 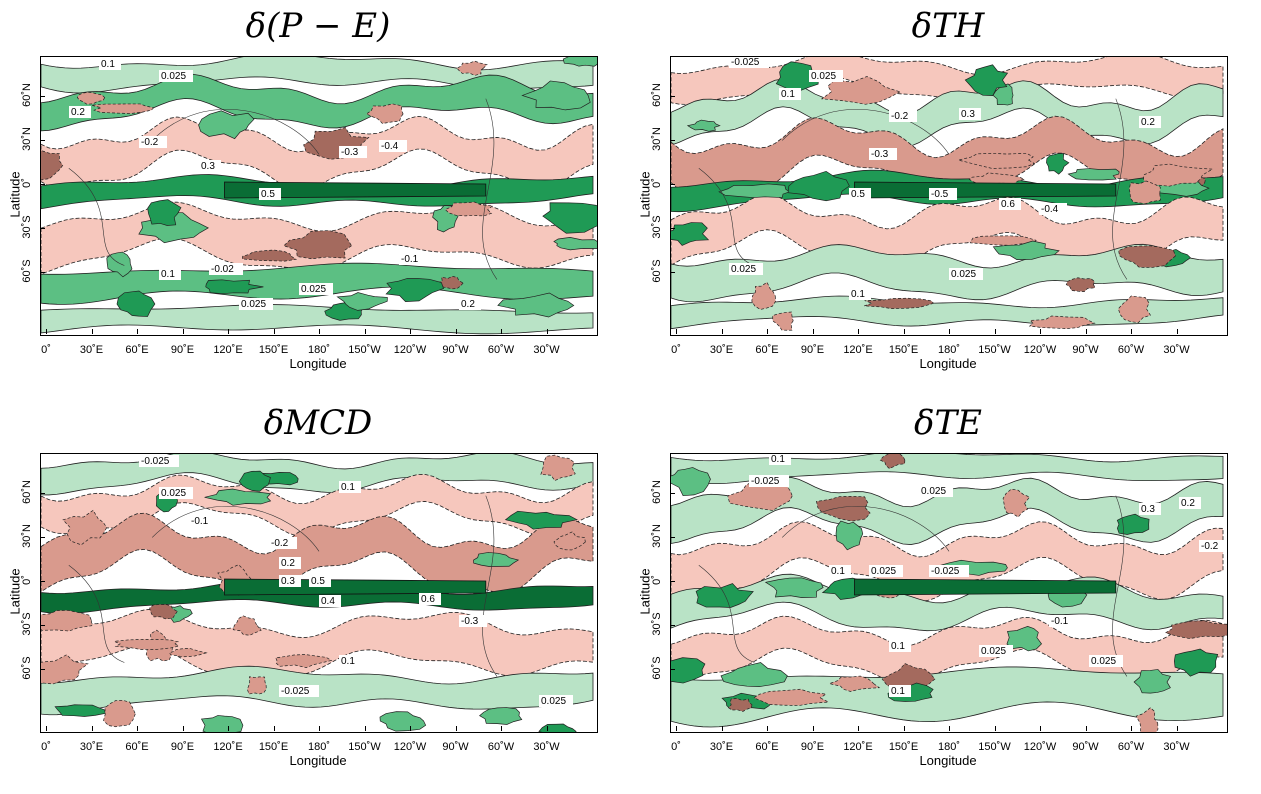 What do you see at coordinates (410, 747) in the screenshot?
I see `x-tick-label: 120˚W` at bounding box center [410, 747].